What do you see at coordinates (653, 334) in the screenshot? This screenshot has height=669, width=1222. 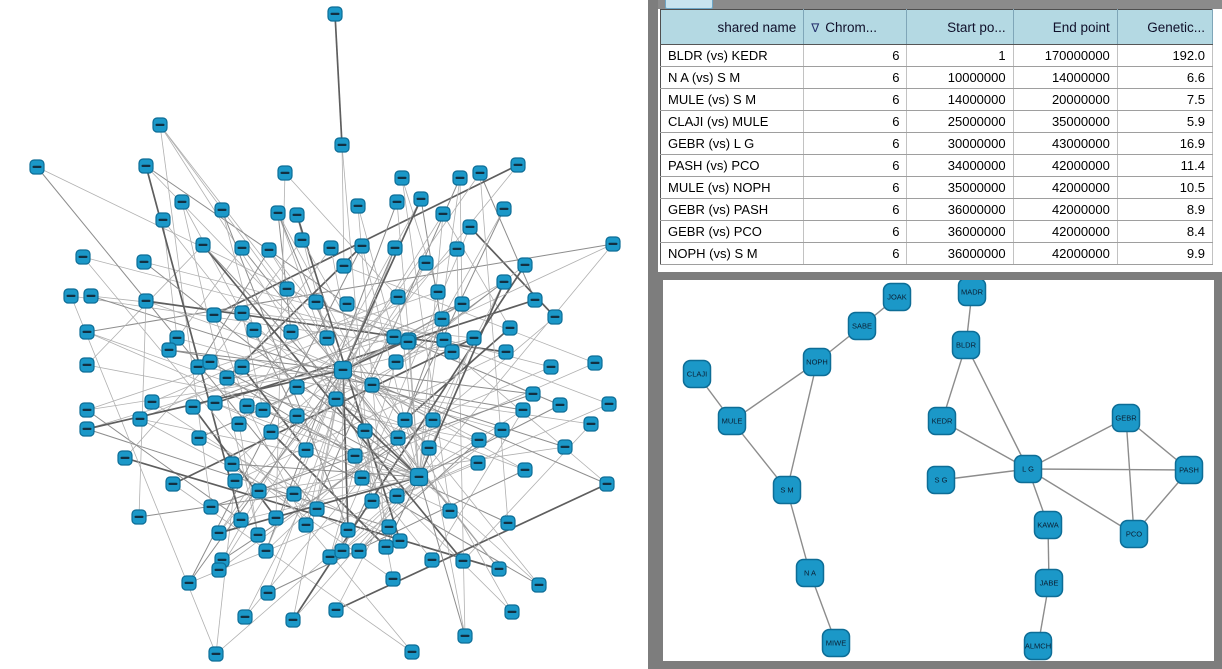 I see `panel-splitter` at bounding box center [653, 334].